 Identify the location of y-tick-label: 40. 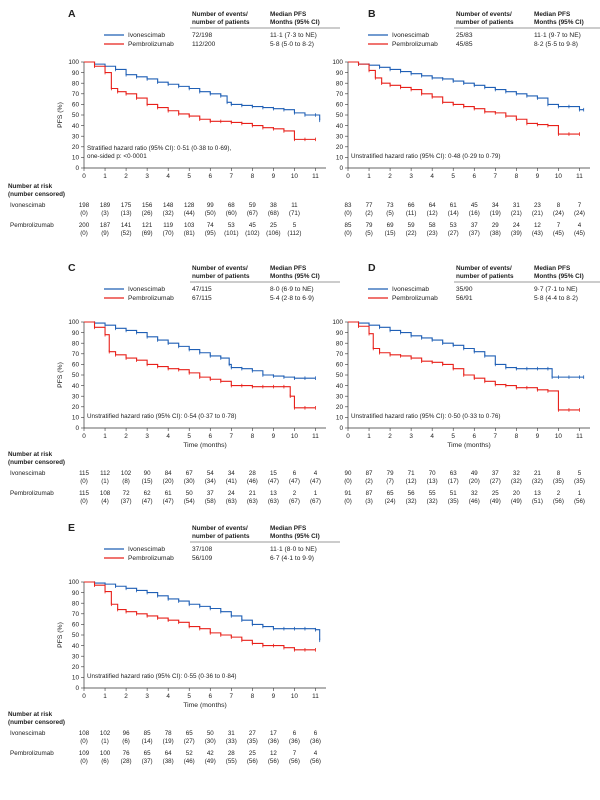
(76, 386).